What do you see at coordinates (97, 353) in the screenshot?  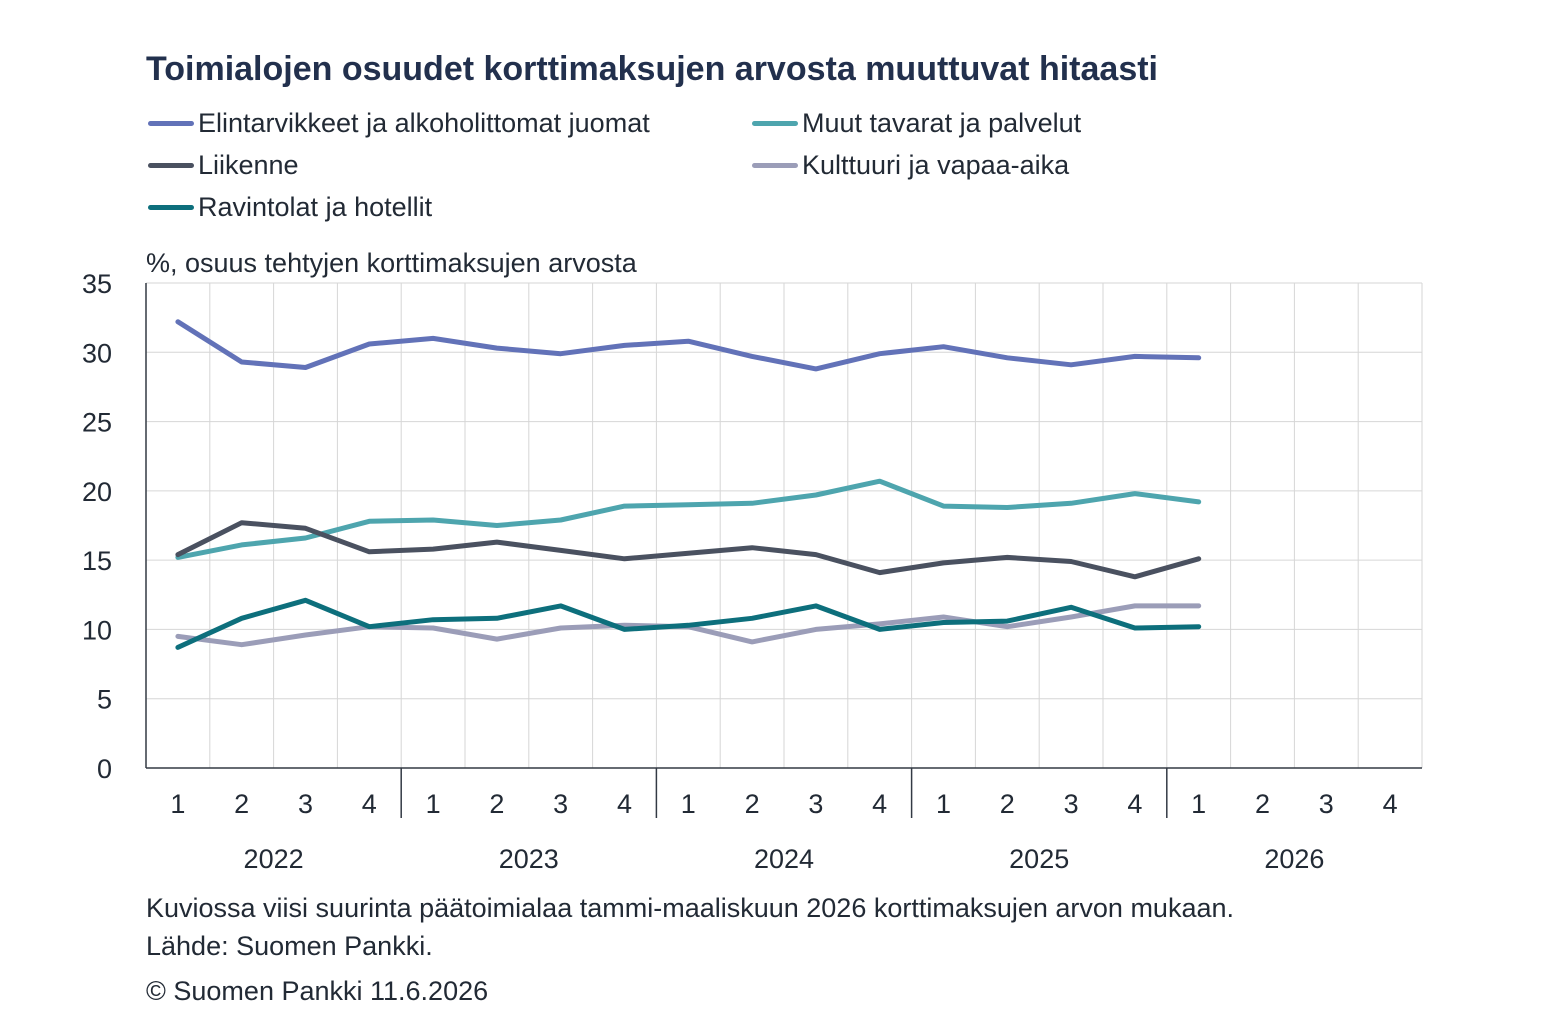 I see `y-tick-label: 30` at bounding box center [97, 353].